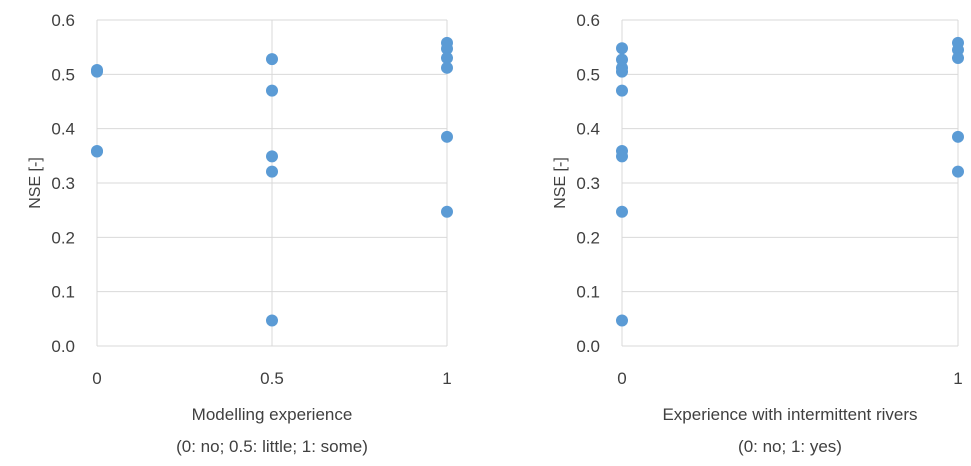 The image size is (971, 466). I want to click on x-axis-label-line: (0: no; 0.5: little; 1: some), so click(272, 446).